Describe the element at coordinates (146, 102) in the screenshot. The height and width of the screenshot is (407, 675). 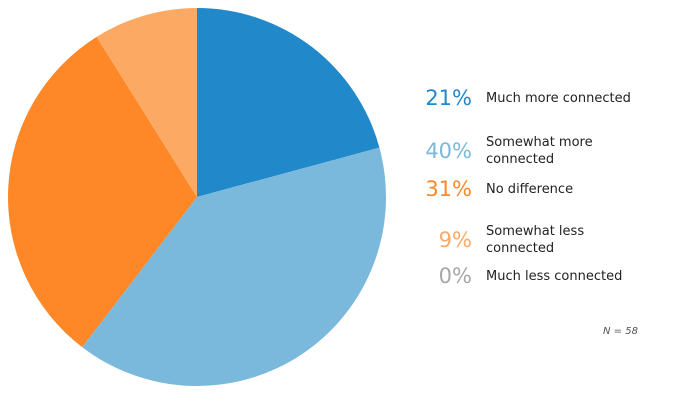
I see `pie-slice-somewhat-less-connected` at that location.